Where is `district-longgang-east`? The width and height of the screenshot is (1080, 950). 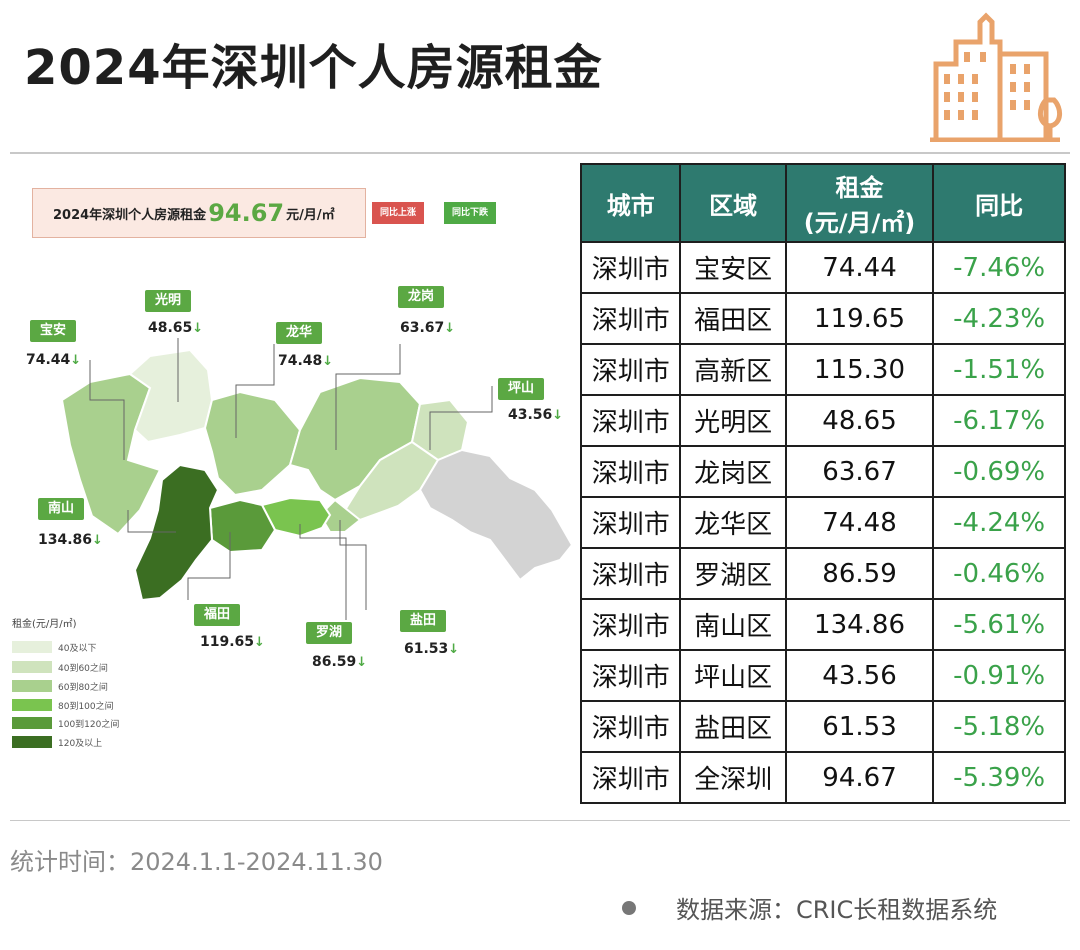 district-longgang-east is located at coordinates (391, 481).